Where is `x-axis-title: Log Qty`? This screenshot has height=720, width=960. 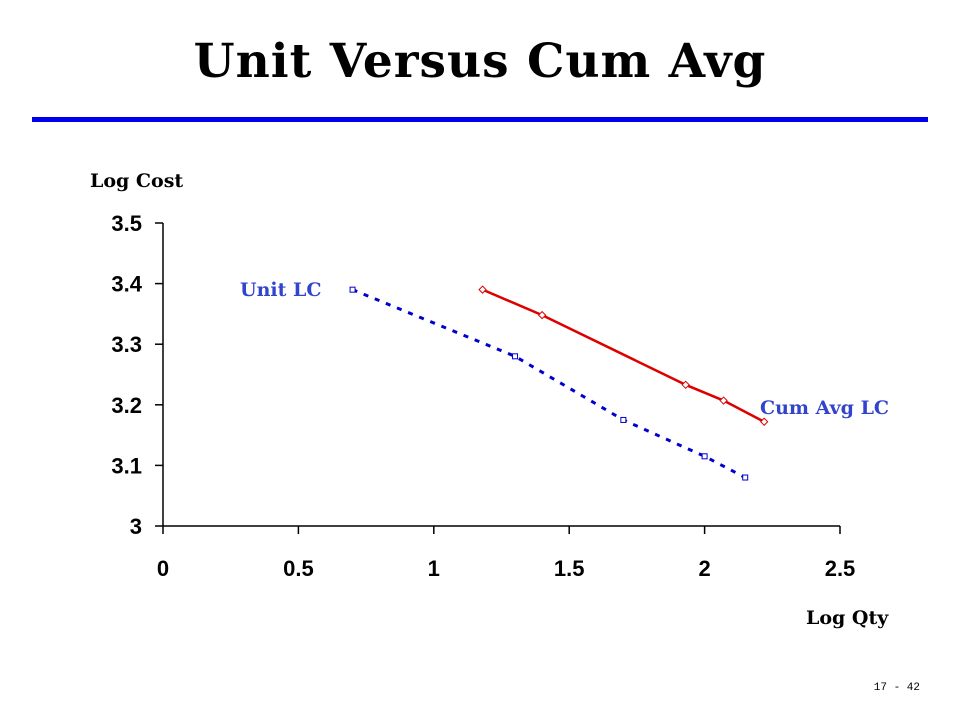
x-axis-title: Log Qty is located at coordinates (847, 618).